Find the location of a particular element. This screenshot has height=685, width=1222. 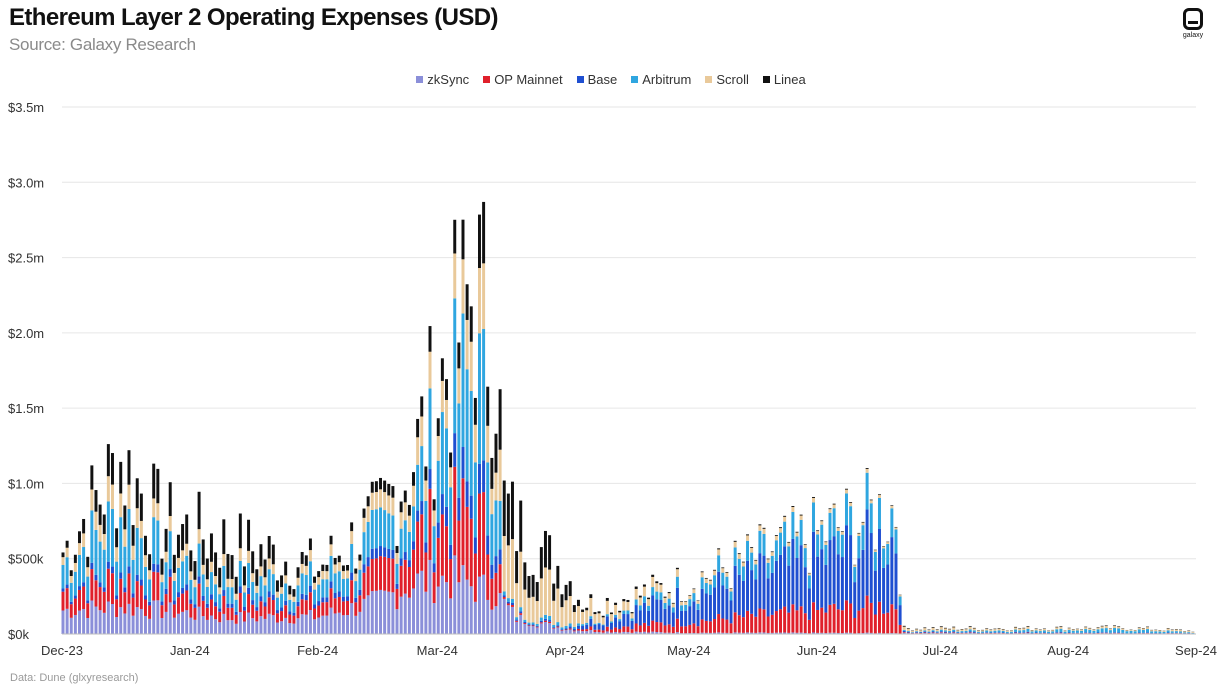

legend-item: Arbitrum is located at coordinates (661, 79).